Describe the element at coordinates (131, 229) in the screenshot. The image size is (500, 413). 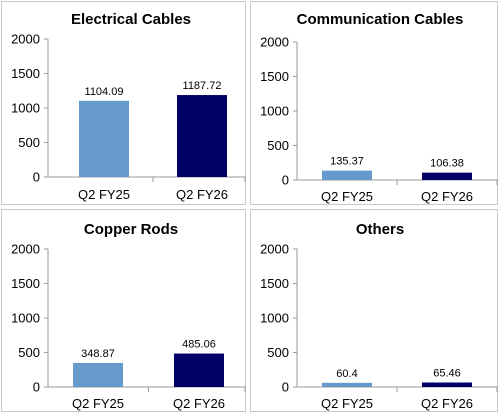
I see `chart-title: Copper Rods` at that location.